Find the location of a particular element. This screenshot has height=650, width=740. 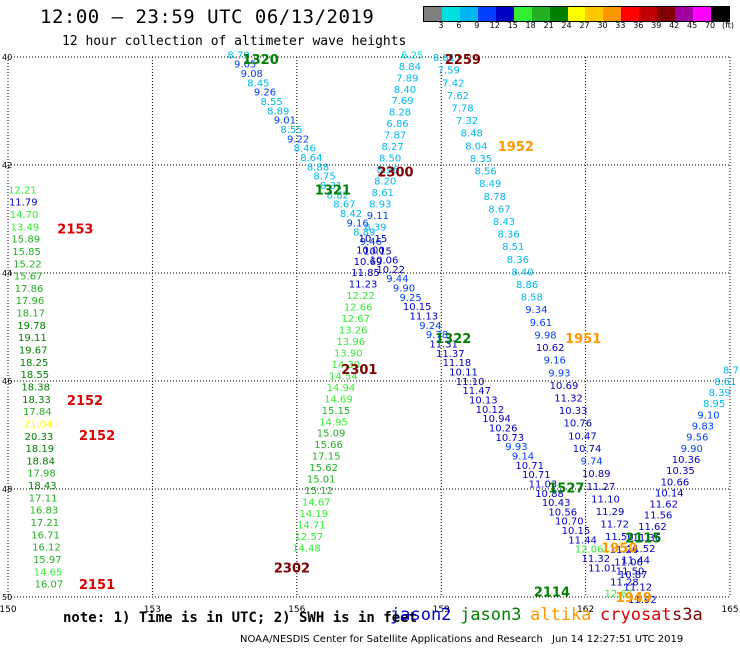

color-scale-label: 45 is located at coordinates (692, 25).